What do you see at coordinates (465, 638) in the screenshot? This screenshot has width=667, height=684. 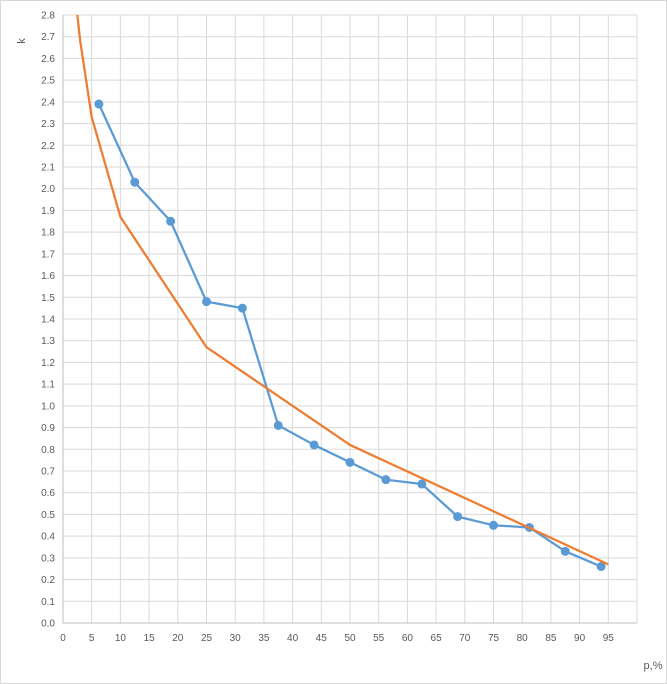 I see `x-tick-label: 70` at bounding box center [465, 638].